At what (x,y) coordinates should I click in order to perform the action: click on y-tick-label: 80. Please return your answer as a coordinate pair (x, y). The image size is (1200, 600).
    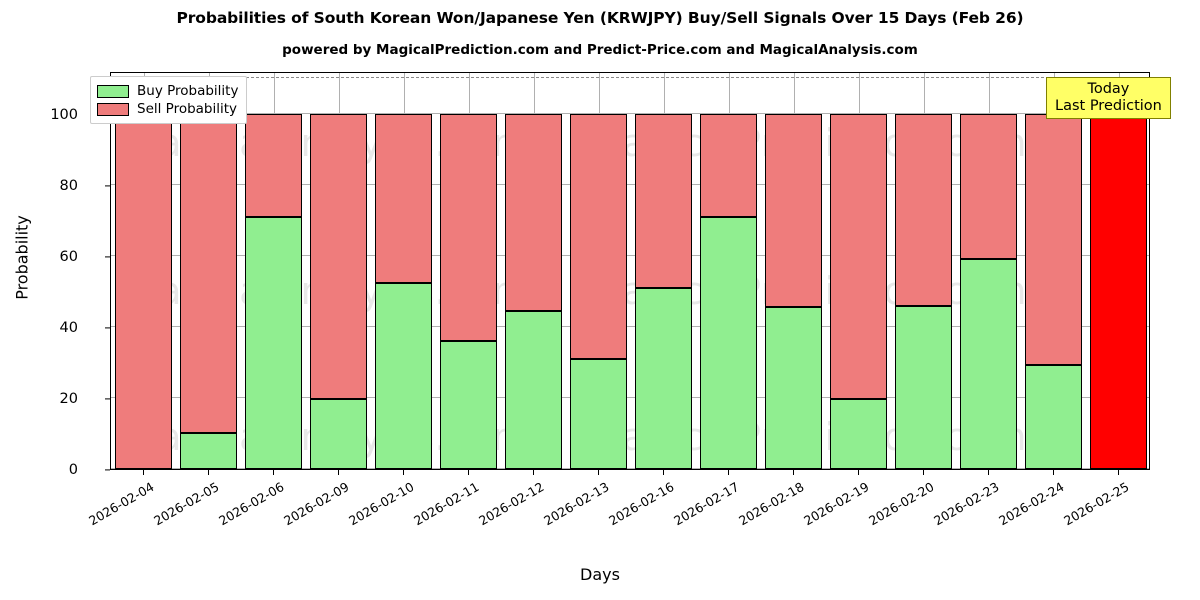
    Looking at the image, I should click on (68, 185).